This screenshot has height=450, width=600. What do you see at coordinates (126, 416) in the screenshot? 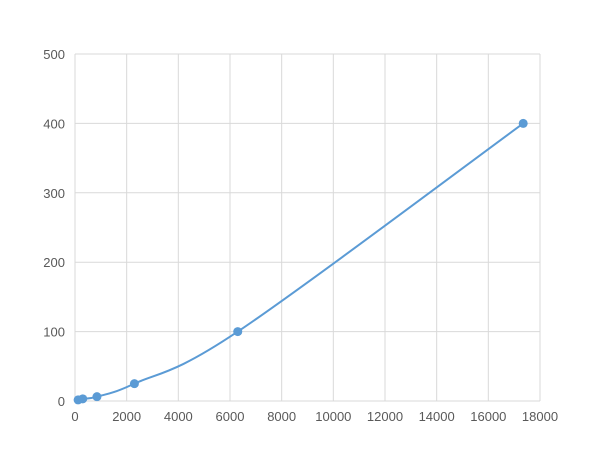
I see `x-tick-label: 2000` at bounding box center [126, 416].